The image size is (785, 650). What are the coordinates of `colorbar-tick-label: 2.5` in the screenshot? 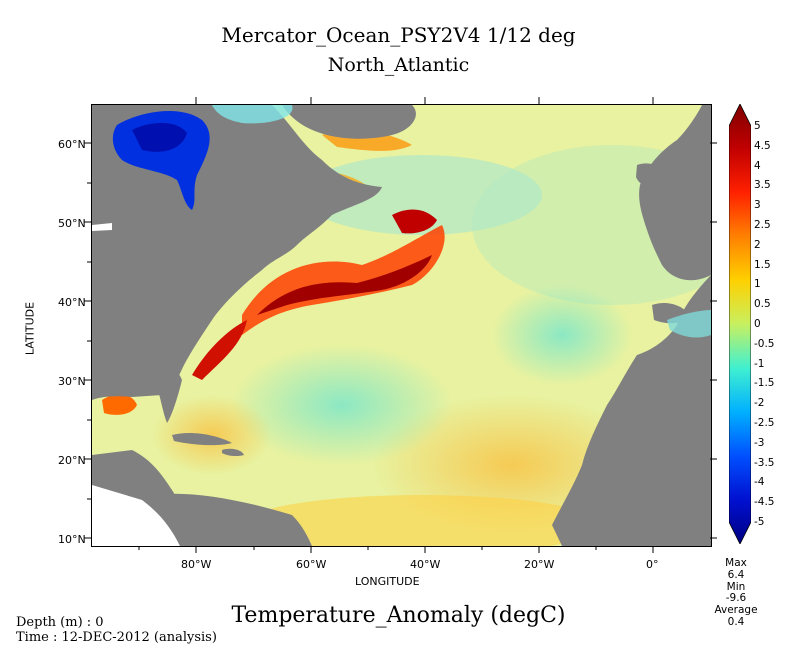 It's located at (762, 225).